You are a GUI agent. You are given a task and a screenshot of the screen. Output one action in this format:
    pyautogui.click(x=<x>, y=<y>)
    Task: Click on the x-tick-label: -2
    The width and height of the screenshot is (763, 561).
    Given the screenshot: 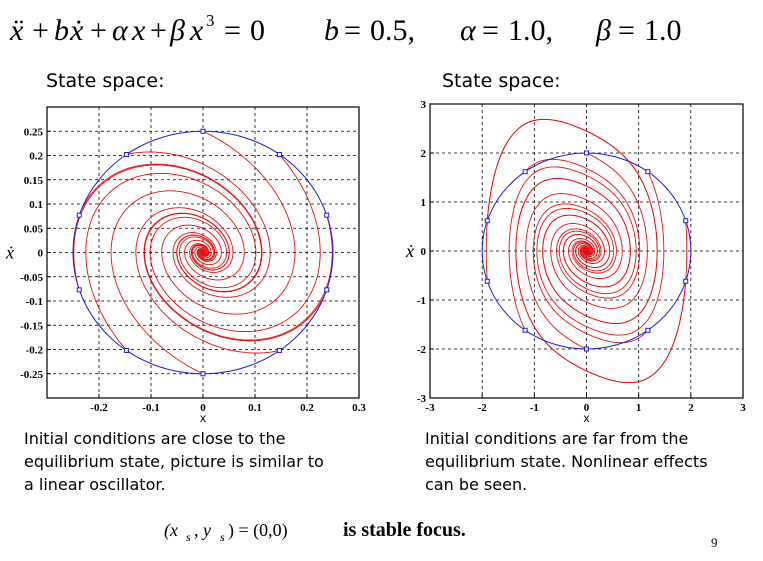 What is the action you would take?
    pyautogui.click(x=483, y=408)
    